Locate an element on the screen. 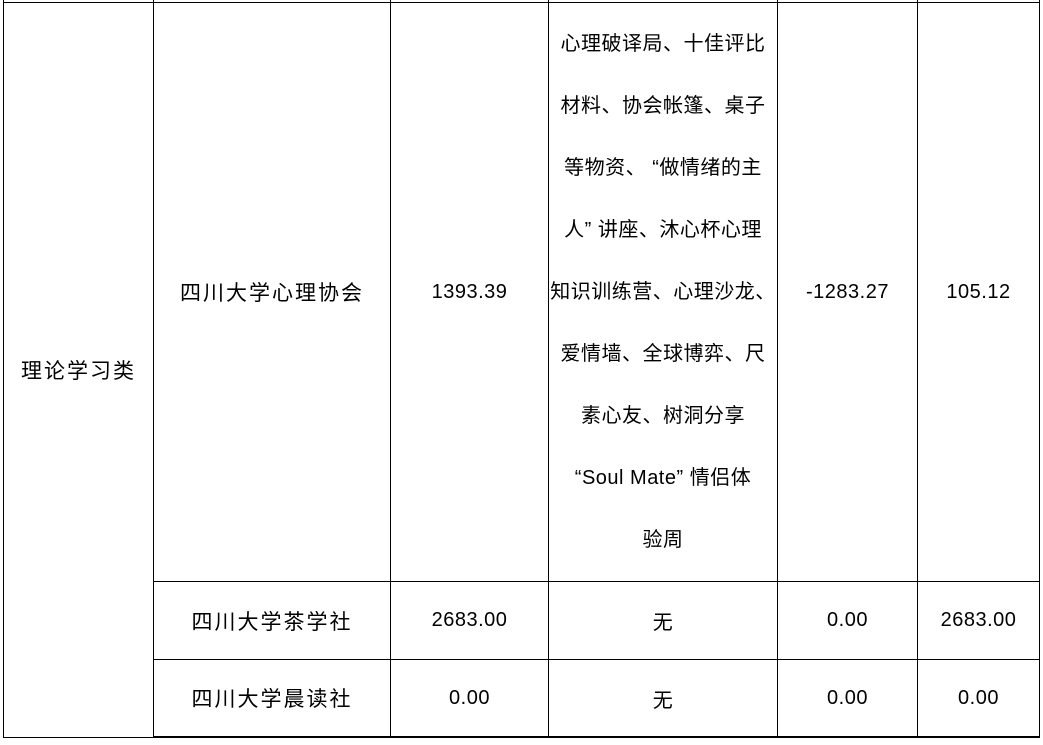 This screenshot has height=745, width=1043. income-cell: 0.00 is located at coordinates (469, 698).